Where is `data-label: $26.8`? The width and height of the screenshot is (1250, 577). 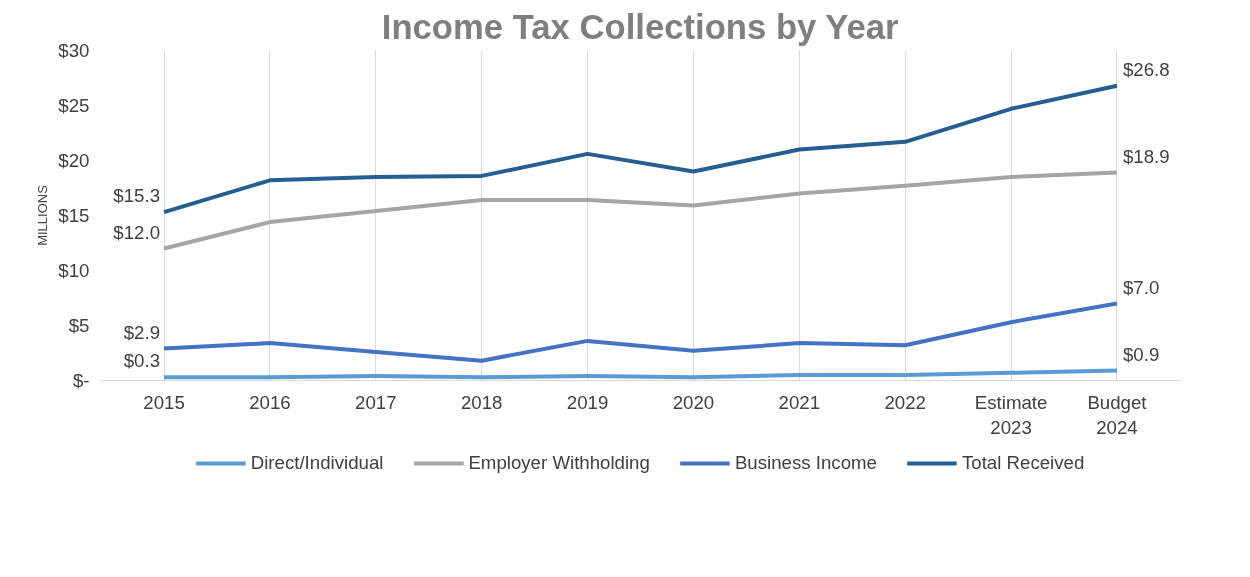
data-label: $26.8 is located at coordinates (1146, 69).